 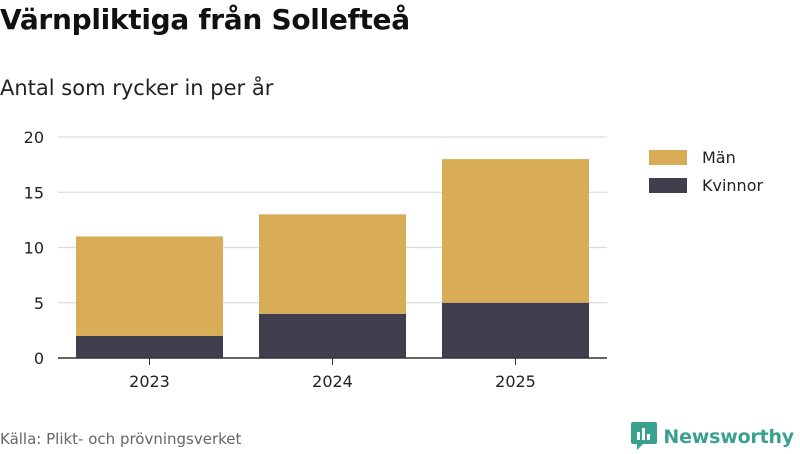 I want to click on chart-title: Värnpliktiga från Sollefteå, so click(x=205, y=19).